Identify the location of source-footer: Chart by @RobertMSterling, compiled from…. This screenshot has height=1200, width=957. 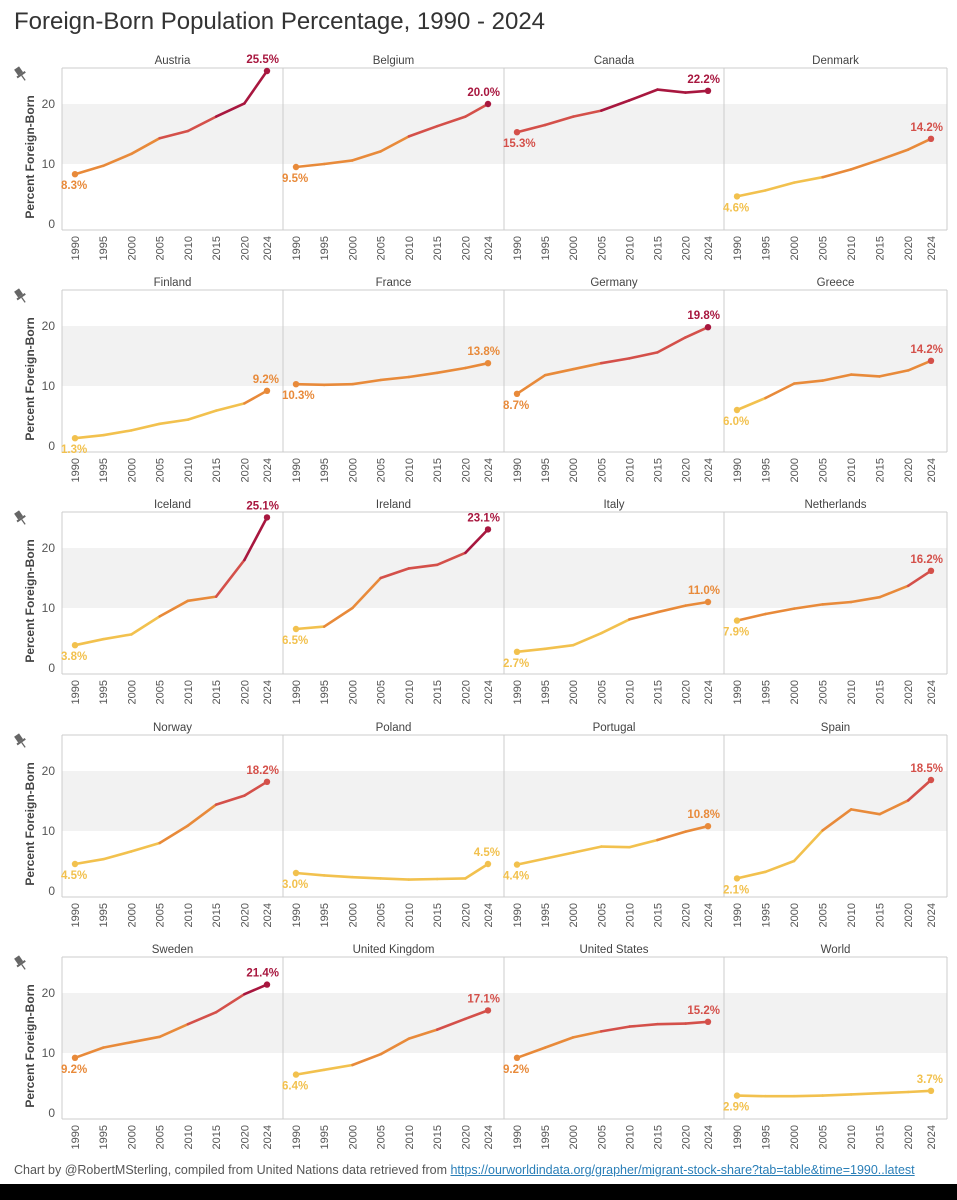
(464, 1170).